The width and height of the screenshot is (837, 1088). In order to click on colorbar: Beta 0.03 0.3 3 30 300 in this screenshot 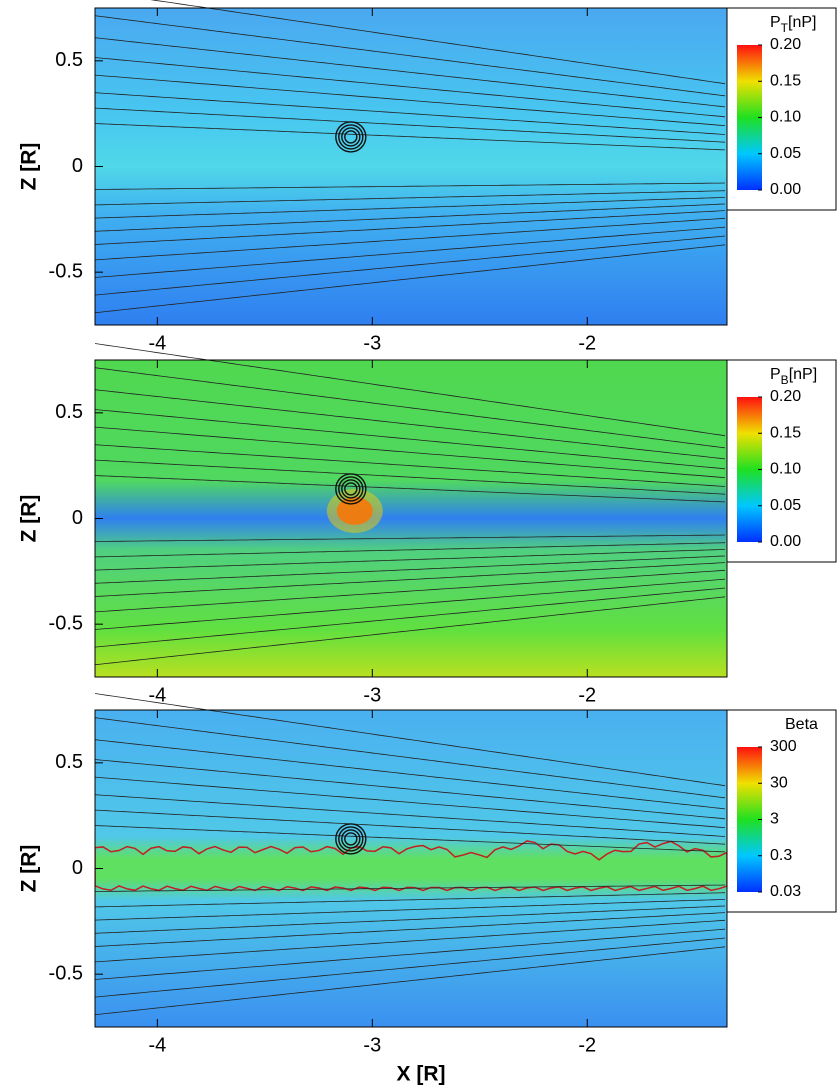, I will do `click(781, 811)`.